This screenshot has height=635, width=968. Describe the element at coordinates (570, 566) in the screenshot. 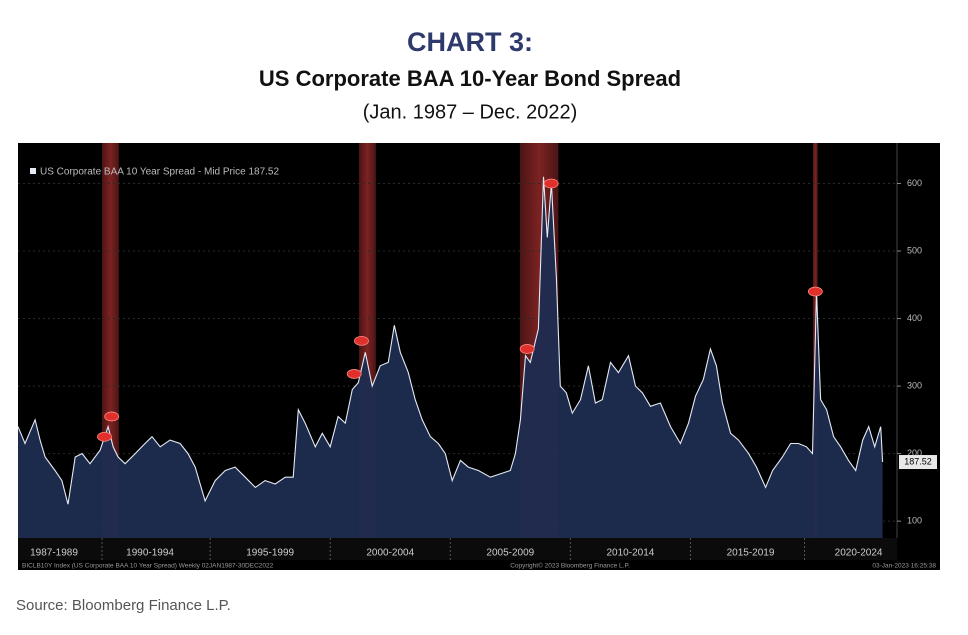

I see `footer-center: Copyright© 2023 Bloomberg Finance L.P.` at that location.